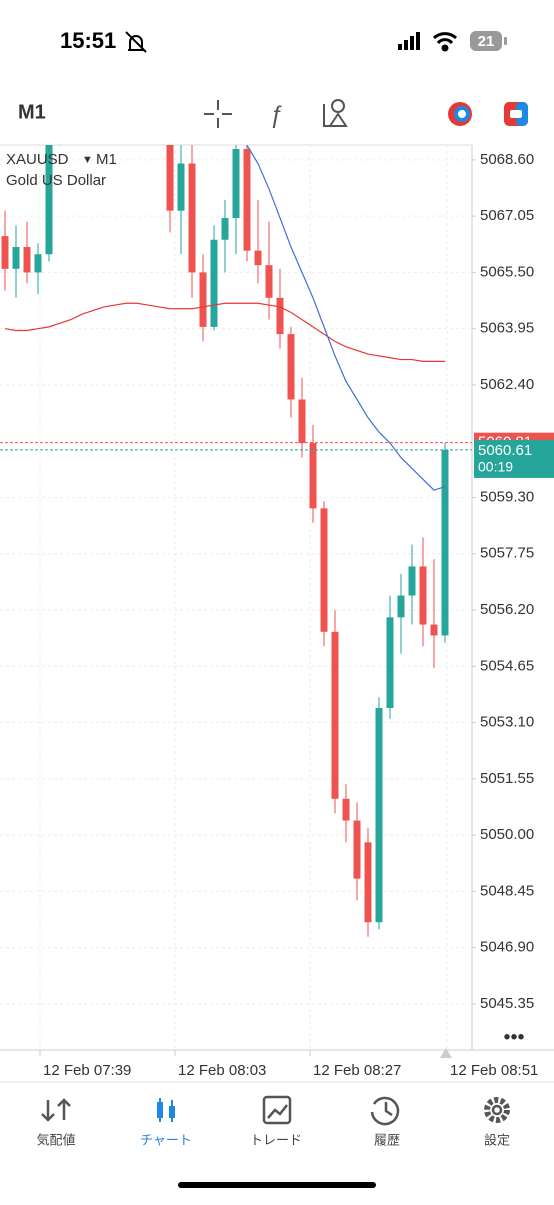 The image size is (554, 1205). I want to click on objects-button, so click(335, 113).